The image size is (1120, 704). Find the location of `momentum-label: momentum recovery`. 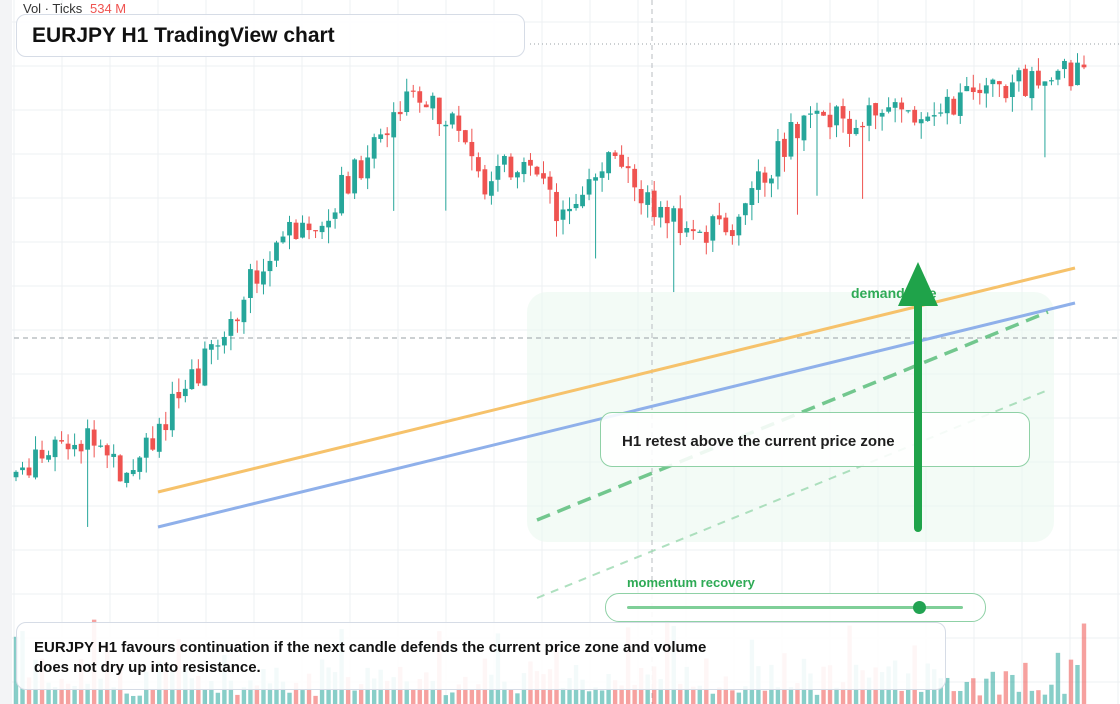

momentum-label: momentum recovery is located at coordinates (691, 582).